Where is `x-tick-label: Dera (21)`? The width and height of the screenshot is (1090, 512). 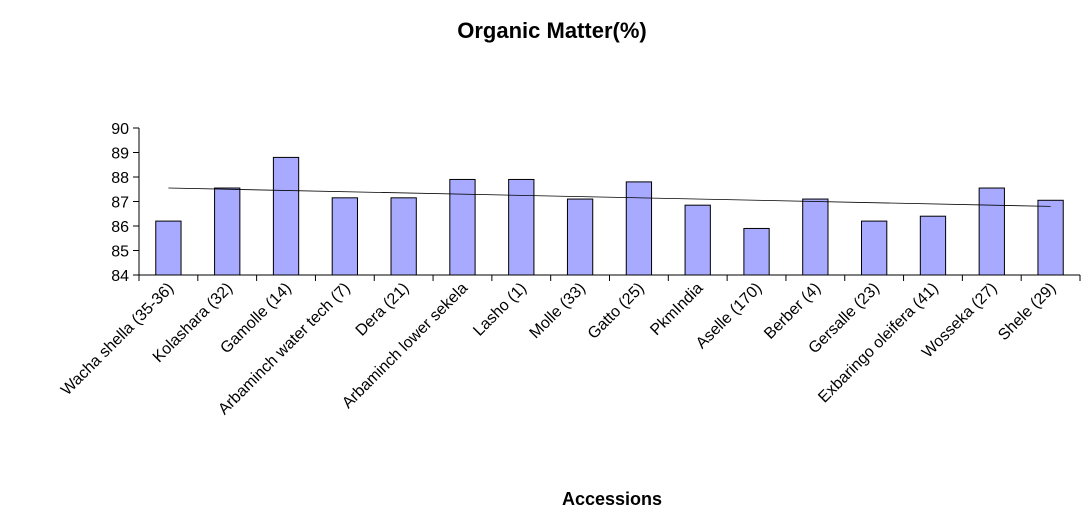 x-tick-label: Dera (21) is located at coordinates (383, 310).